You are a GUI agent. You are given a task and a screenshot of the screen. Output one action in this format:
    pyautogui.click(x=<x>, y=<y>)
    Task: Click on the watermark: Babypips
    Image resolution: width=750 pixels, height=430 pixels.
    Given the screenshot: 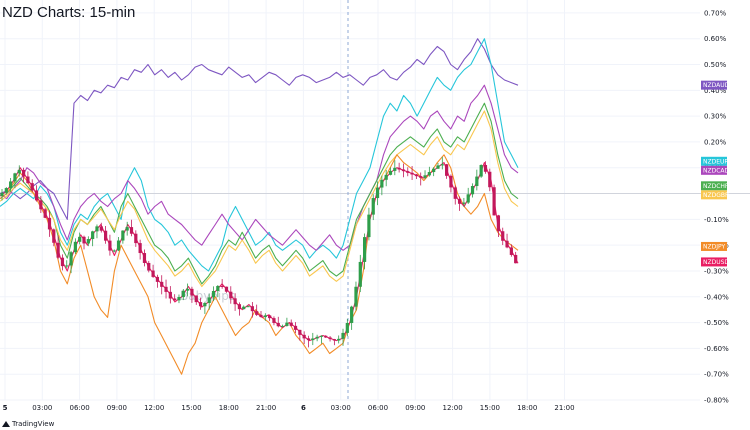 What is the action you would take?
    pyautogui.click(x=207, y=296)
    